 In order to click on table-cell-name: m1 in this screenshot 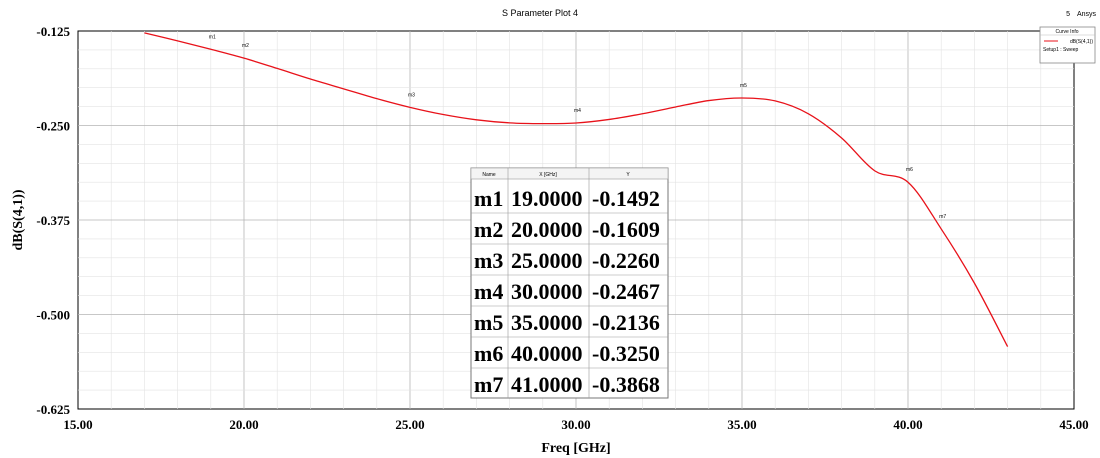, I will do `click(488, 198)`.